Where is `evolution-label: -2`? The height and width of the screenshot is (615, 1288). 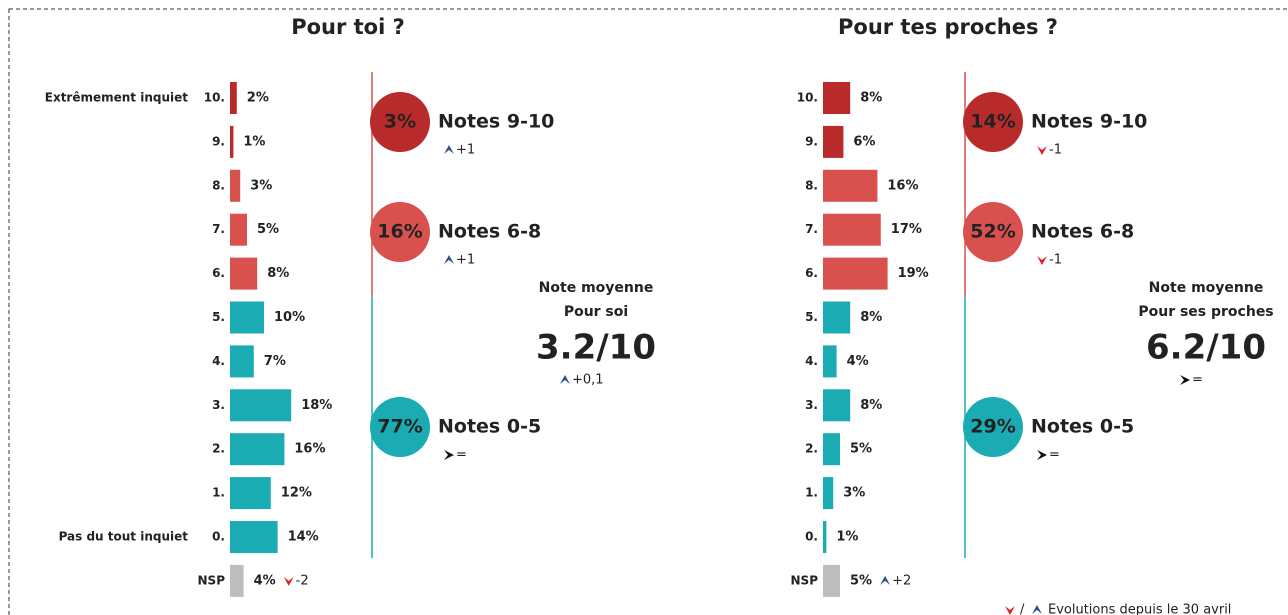
evolution-label: -2 is located at coordinates (302, 580).